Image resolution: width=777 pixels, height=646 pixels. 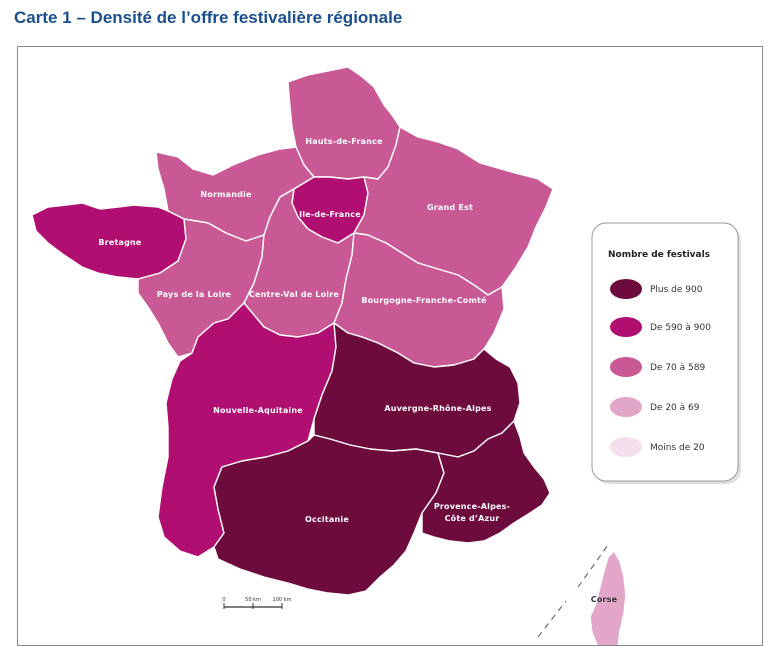 I want to click on scale-label-0: 0, so click(x=223, y=600).